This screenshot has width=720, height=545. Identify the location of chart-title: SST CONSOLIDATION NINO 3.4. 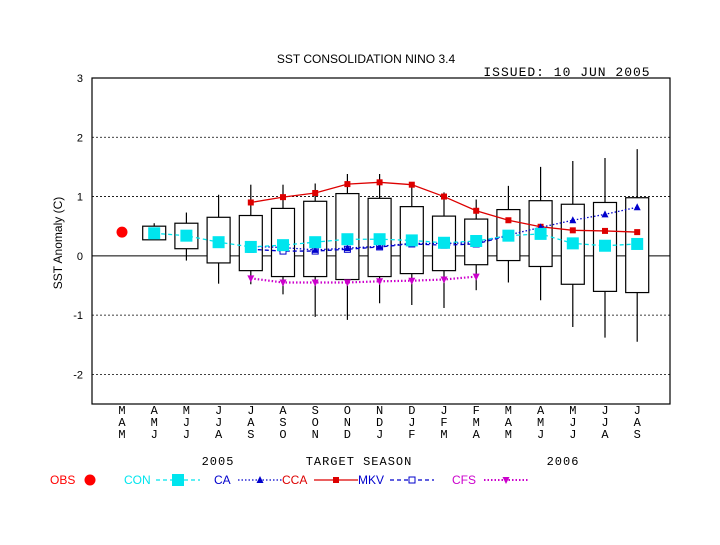
(366, 59).